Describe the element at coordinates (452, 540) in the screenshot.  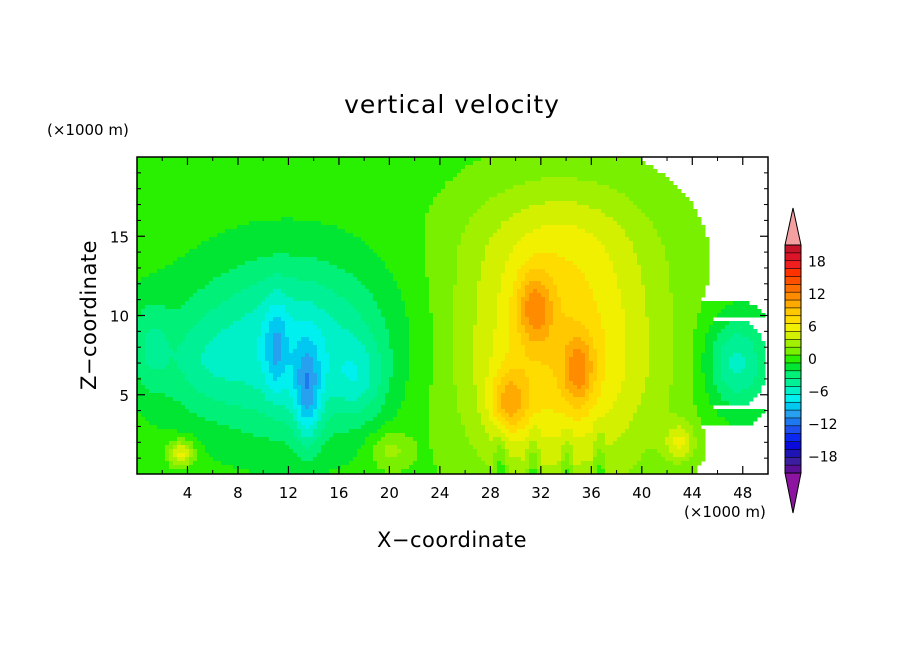
I see `x-axis-label: X−coordinate` at that location.